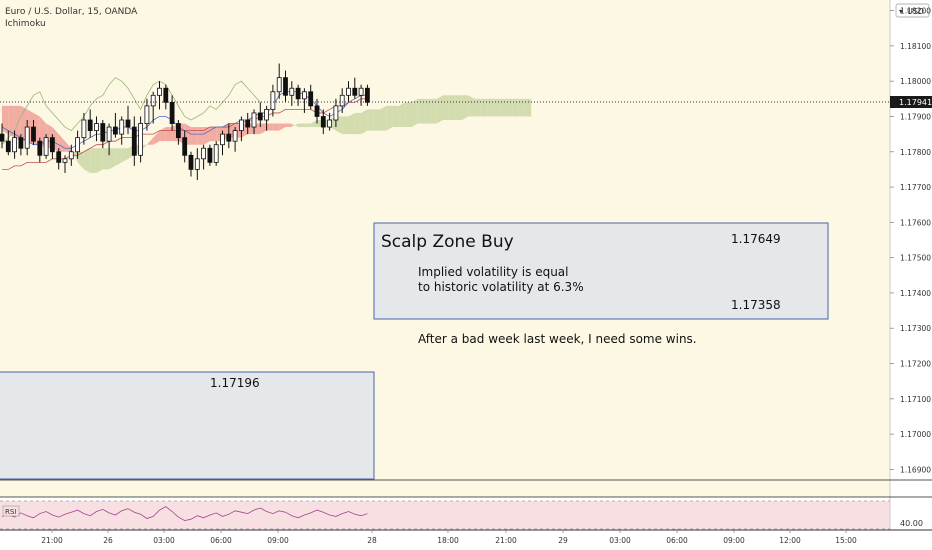 This screenshot has width=932, height=550. Describe the element at coordinates (11, 511) in the screenshot. I see `rsi-label-box` at that location.